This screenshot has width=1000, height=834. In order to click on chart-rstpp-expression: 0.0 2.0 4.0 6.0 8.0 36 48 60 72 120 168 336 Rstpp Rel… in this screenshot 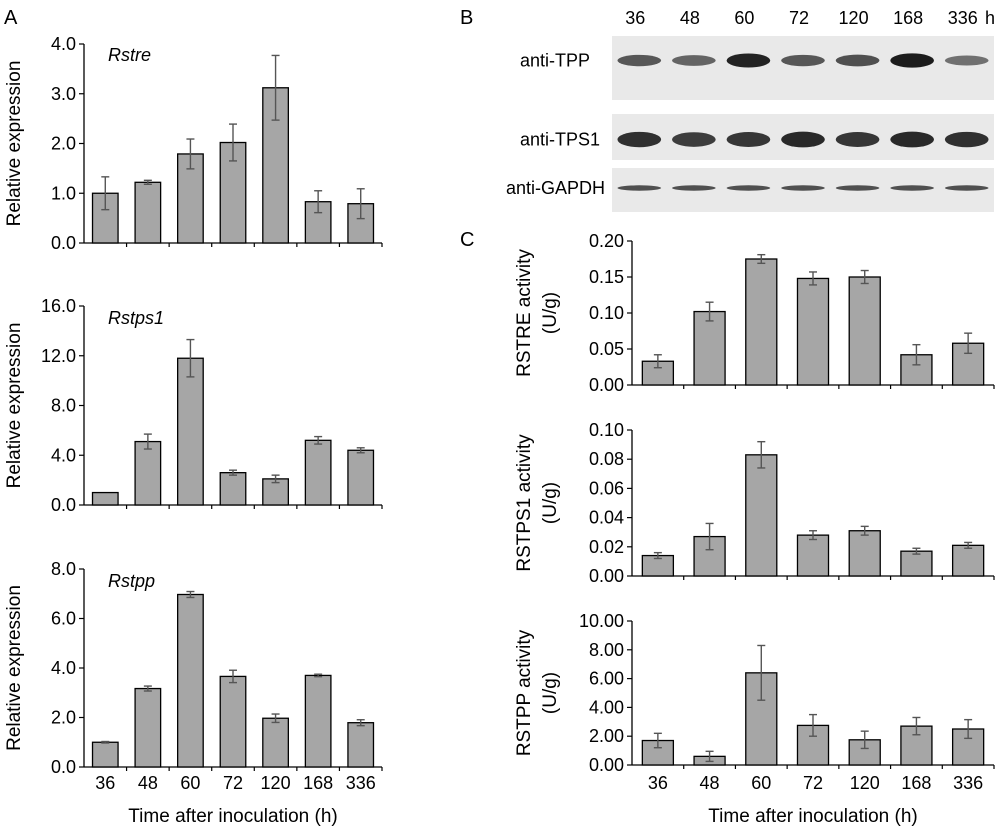, I will do `click(193, 693)`.